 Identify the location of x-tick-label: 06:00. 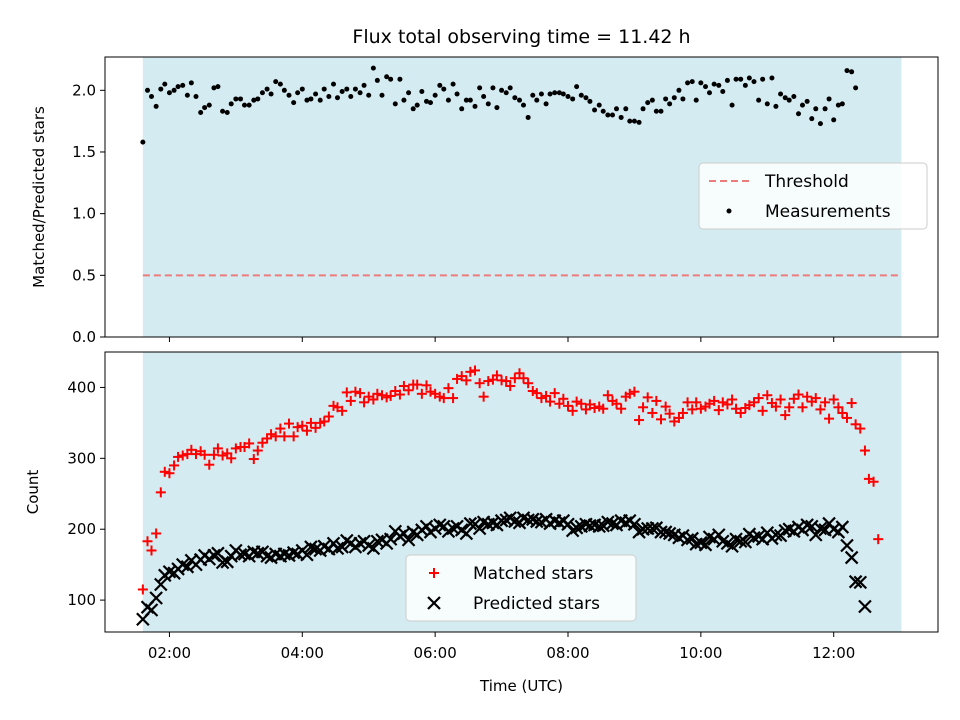
(435, 653).